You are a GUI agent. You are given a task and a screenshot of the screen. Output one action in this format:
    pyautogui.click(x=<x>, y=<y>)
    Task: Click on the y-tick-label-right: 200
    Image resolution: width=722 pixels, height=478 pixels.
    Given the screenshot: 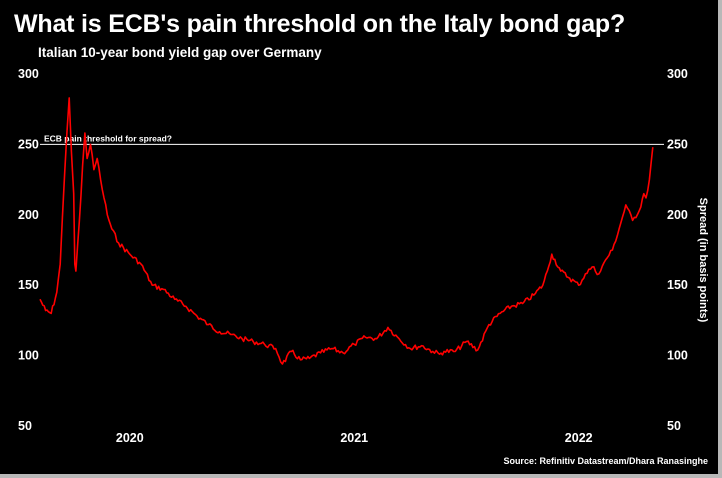 What is the action you would take?
    pyautogui.click(x=677, y=215)
    